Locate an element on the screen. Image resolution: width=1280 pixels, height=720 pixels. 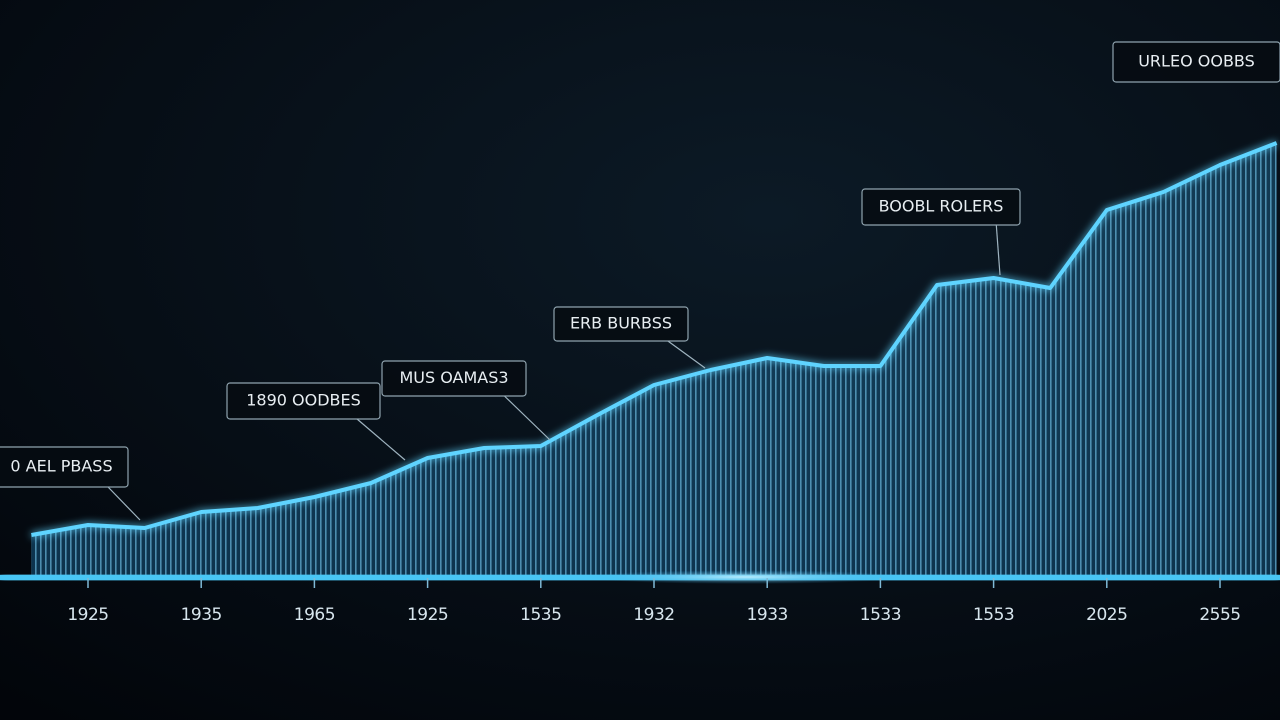
x-tick-label: 1935 is located at coordinates (201, 615).